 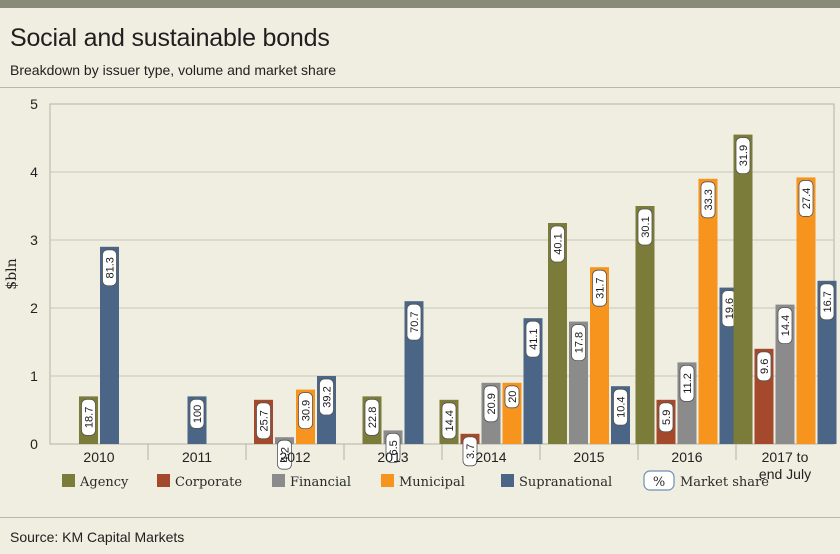 I want to click on data-label: 30.1, so click(x=646, y=226).